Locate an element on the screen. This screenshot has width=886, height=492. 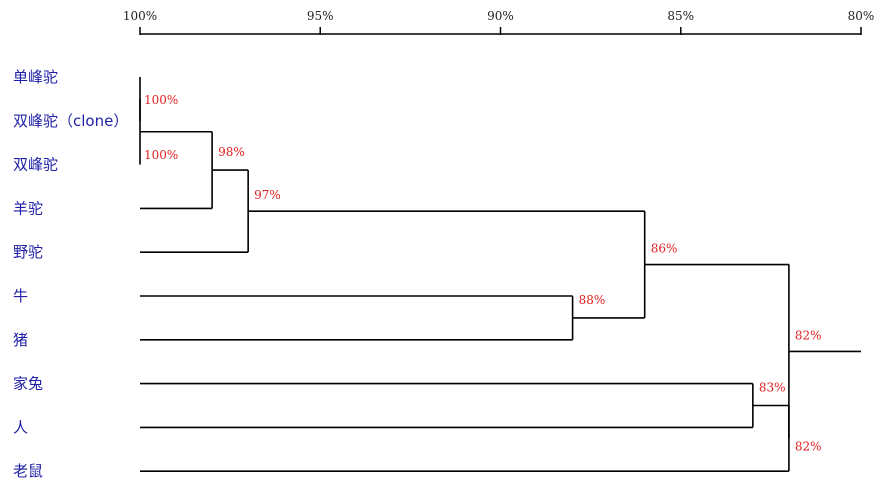
leaf-label: 双峰驼（clone） is located at coordinates (70, 121).